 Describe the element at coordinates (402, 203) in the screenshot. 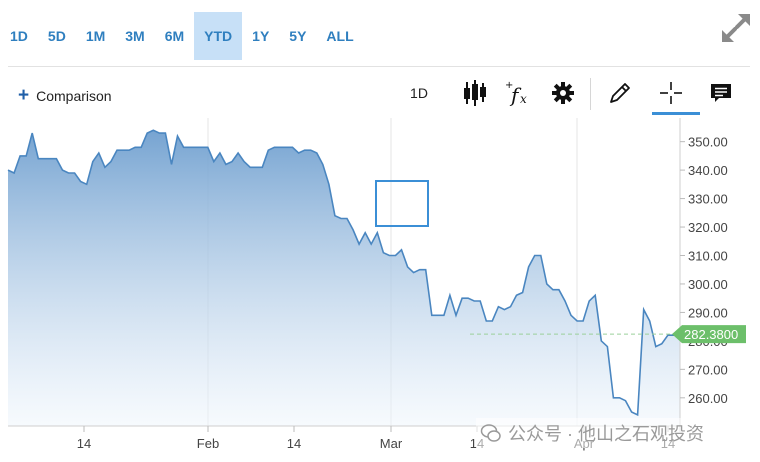

I see `selection-box` at that location.